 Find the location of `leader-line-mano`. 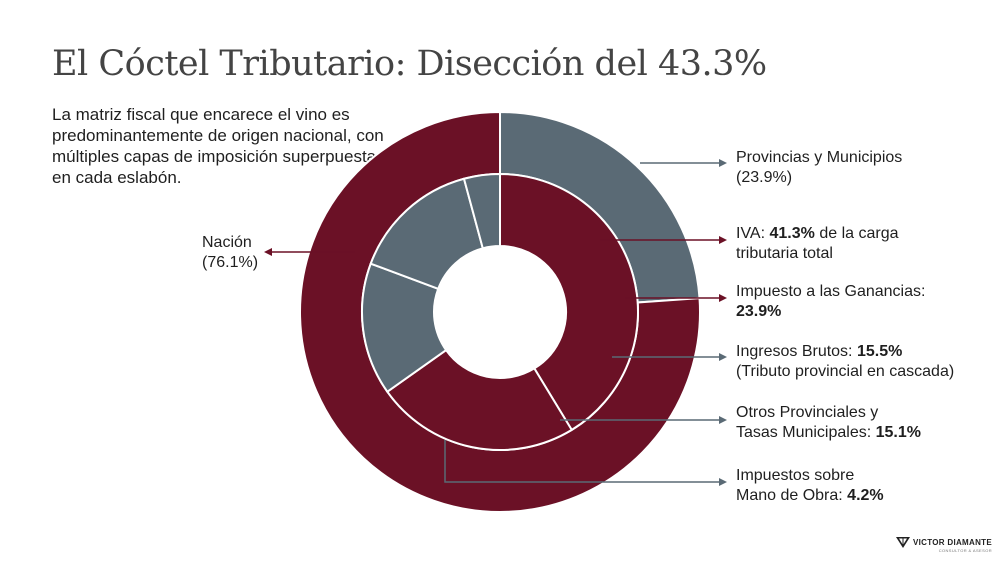

leader-line-mano is located at coordinates (583, 461).